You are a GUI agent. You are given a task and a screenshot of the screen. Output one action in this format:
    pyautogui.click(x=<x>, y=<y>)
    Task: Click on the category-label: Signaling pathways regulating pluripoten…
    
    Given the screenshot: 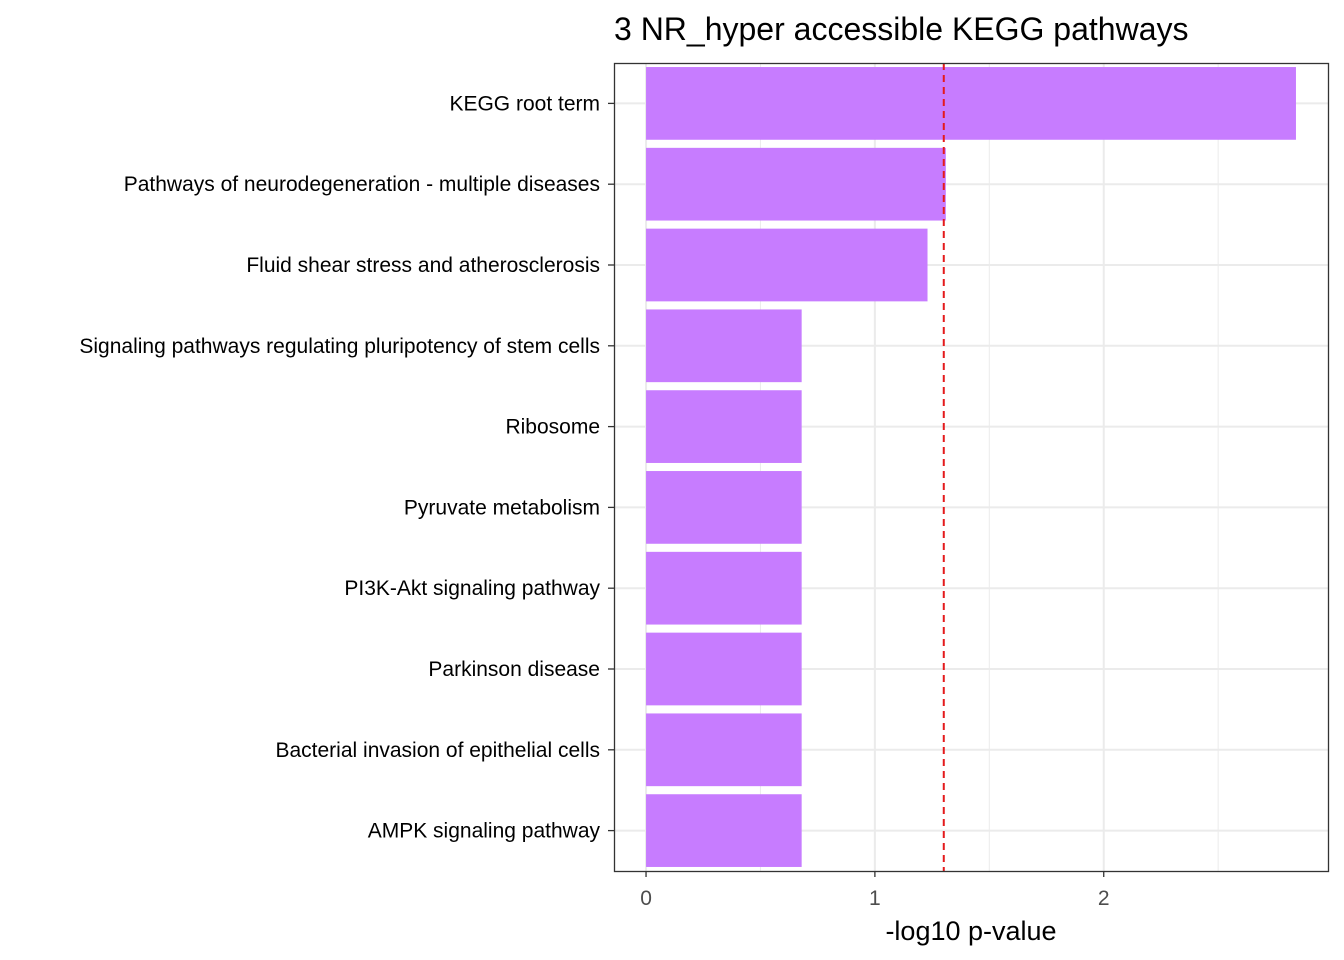 What is the action you would take?
    pyautogui.click(x=339, y=346)
    